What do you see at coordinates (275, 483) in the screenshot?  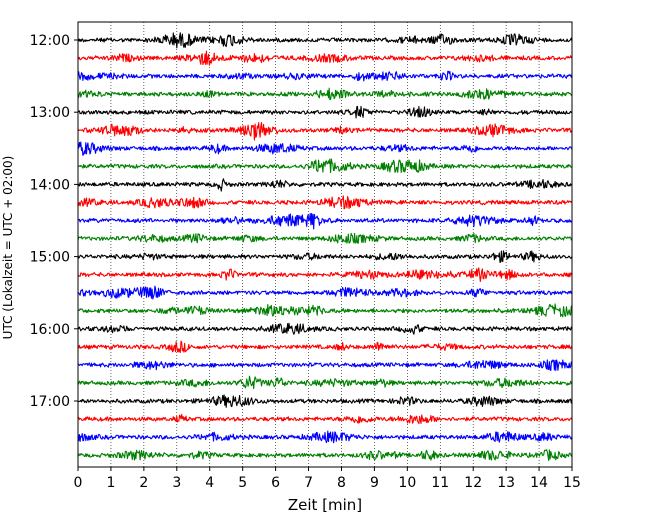 I see `x-tick-label: 6` at bounding box center [275, 483].